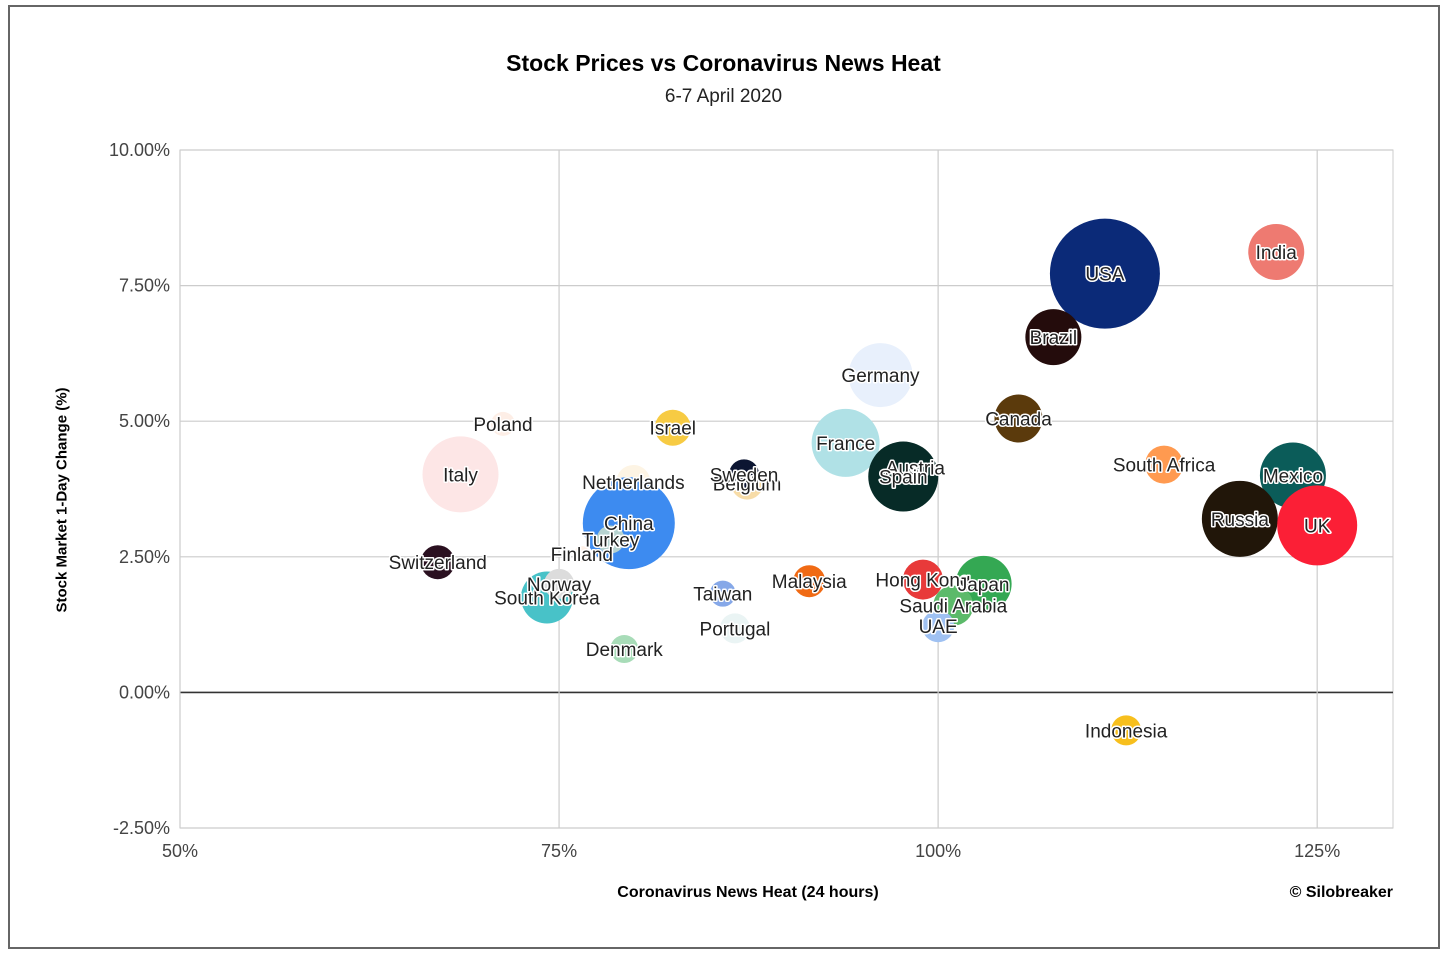  I want to click on bubble-label: Switzerland, so click(438, 563).